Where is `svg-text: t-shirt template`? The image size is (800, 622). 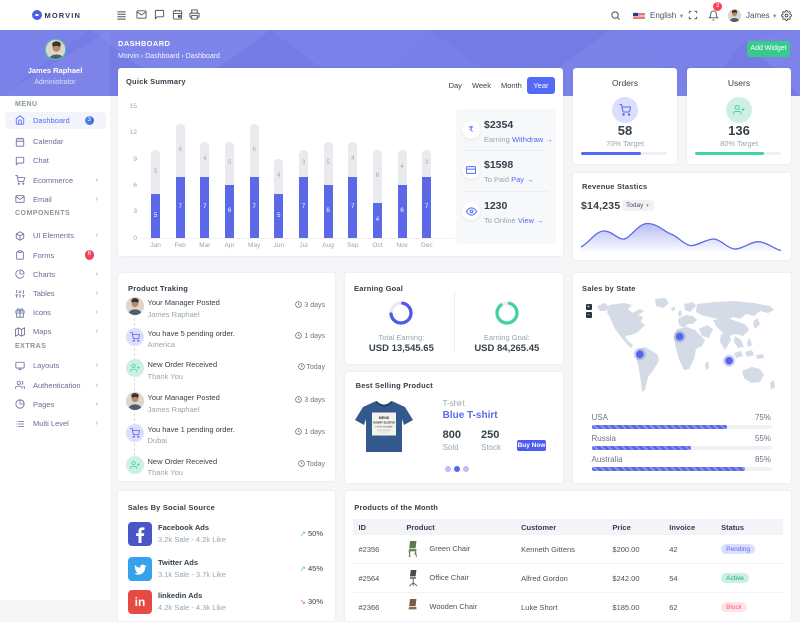 svg-text: t-shirt template is located at coordinates (384, 426).